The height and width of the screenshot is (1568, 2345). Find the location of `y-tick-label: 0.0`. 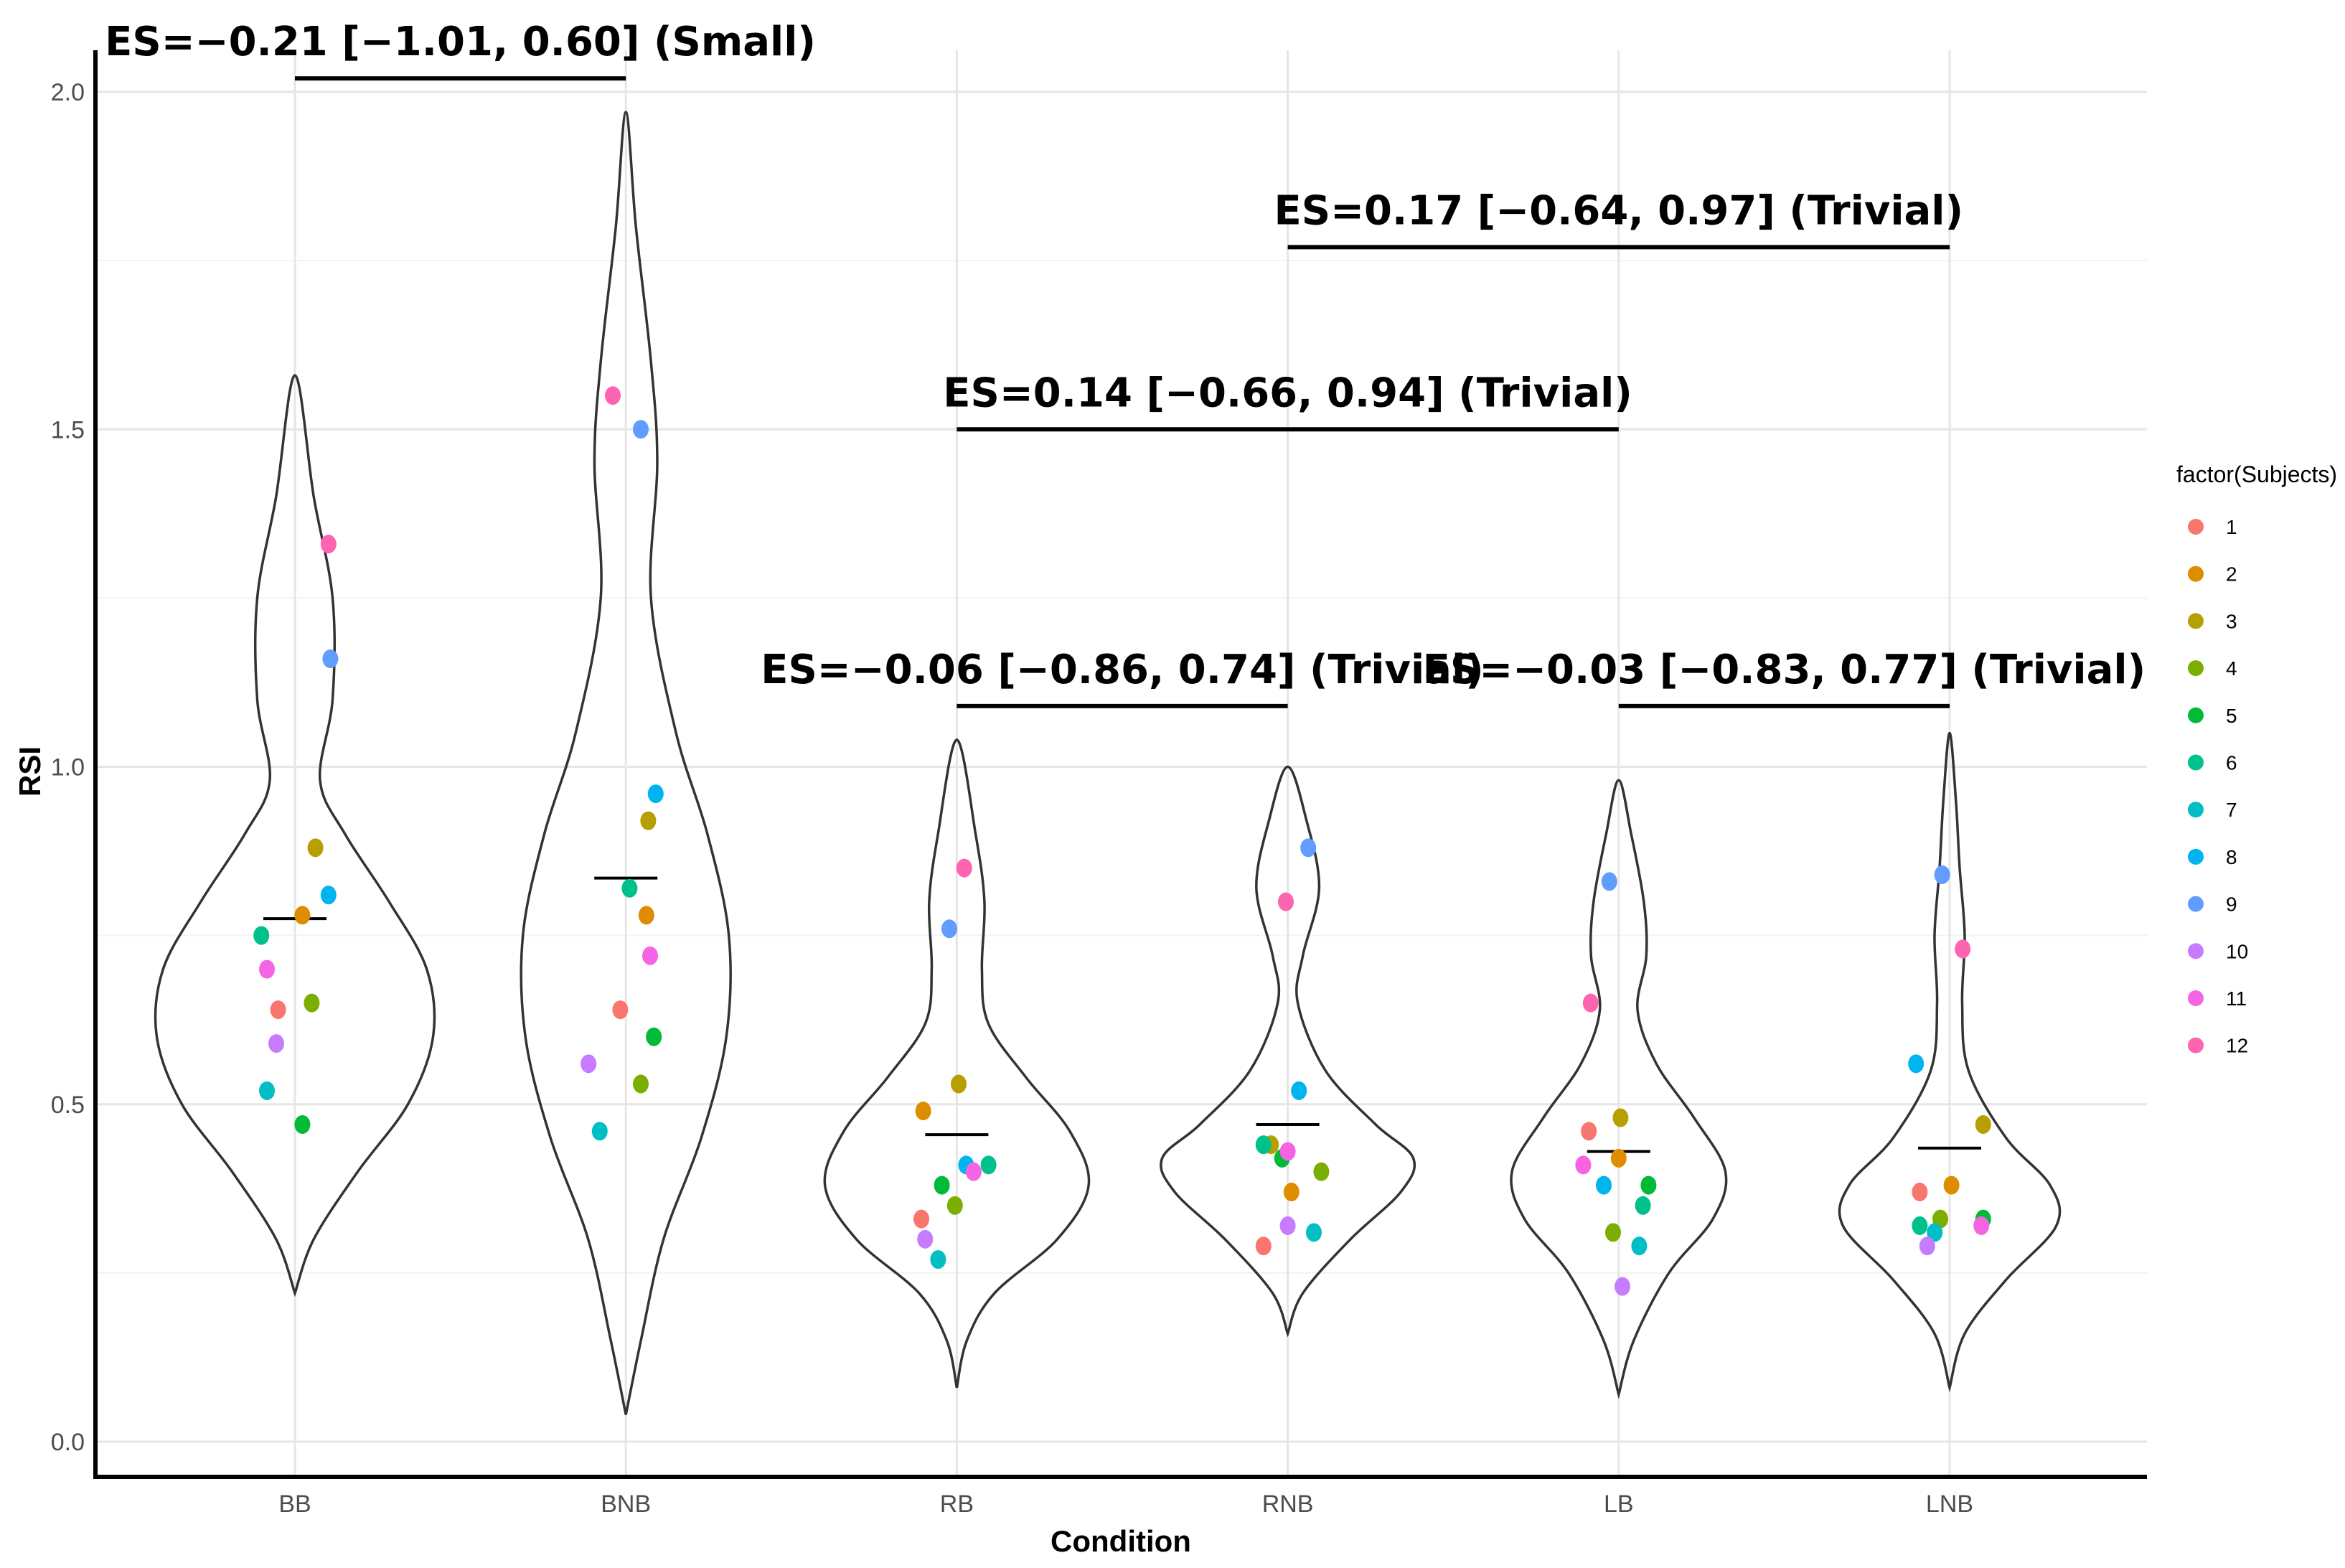

y-tick-label: 0.0 is located at coordinates (68, 1442).